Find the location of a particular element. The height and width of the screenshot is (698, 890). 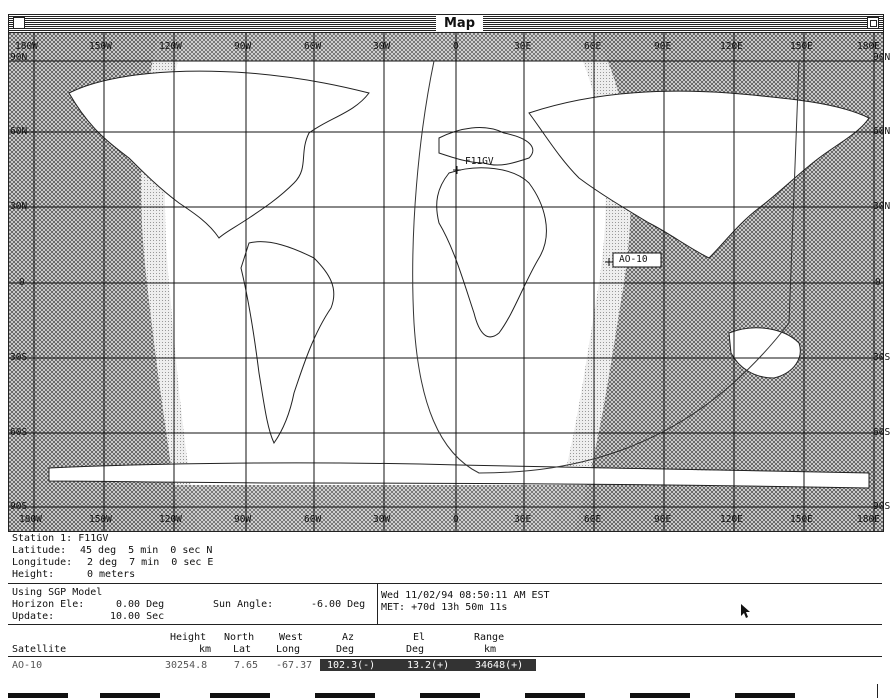

height-value: 0 meters is located at coordinates (111, 574).